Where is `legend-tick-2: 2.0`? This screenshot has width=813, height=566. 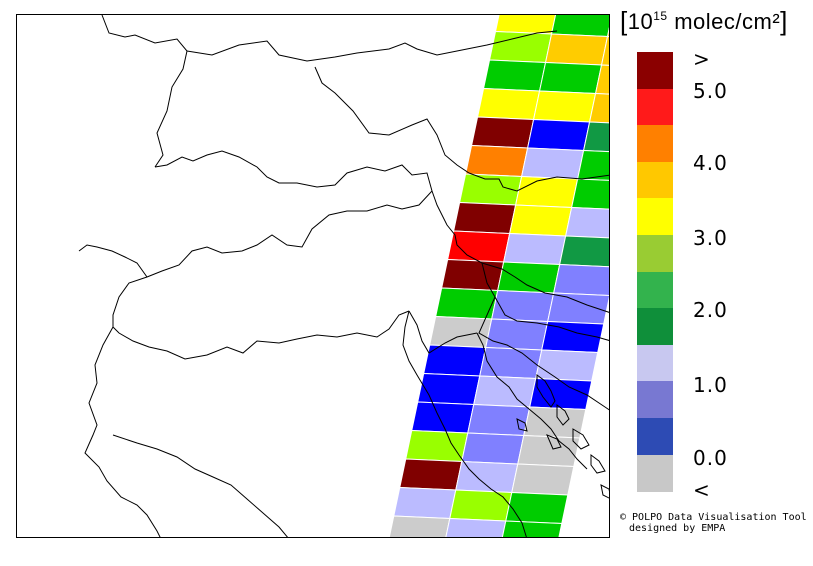 legend-tick-2: 2.0 is located at coordinates (710, 310).